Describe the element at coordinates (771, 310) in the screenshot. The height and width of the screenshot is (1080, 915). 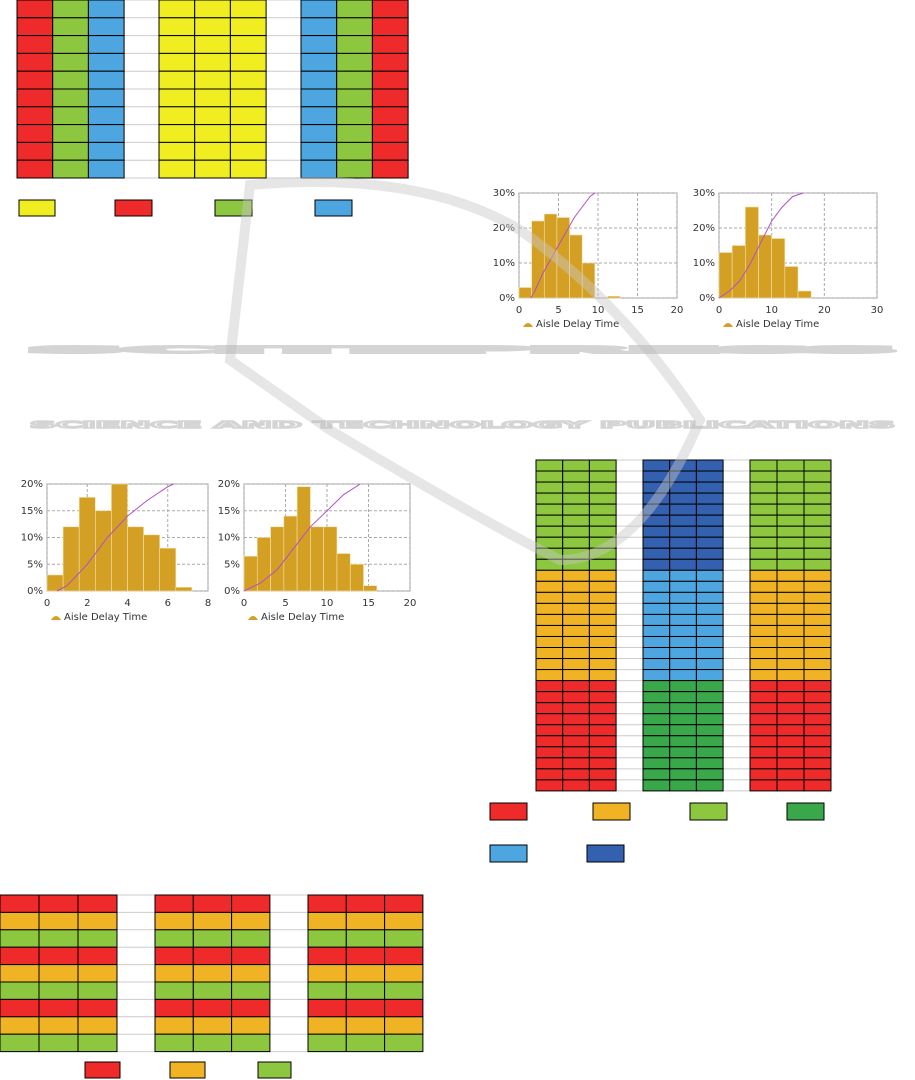
I see `x-tick-label: 10` at that location.